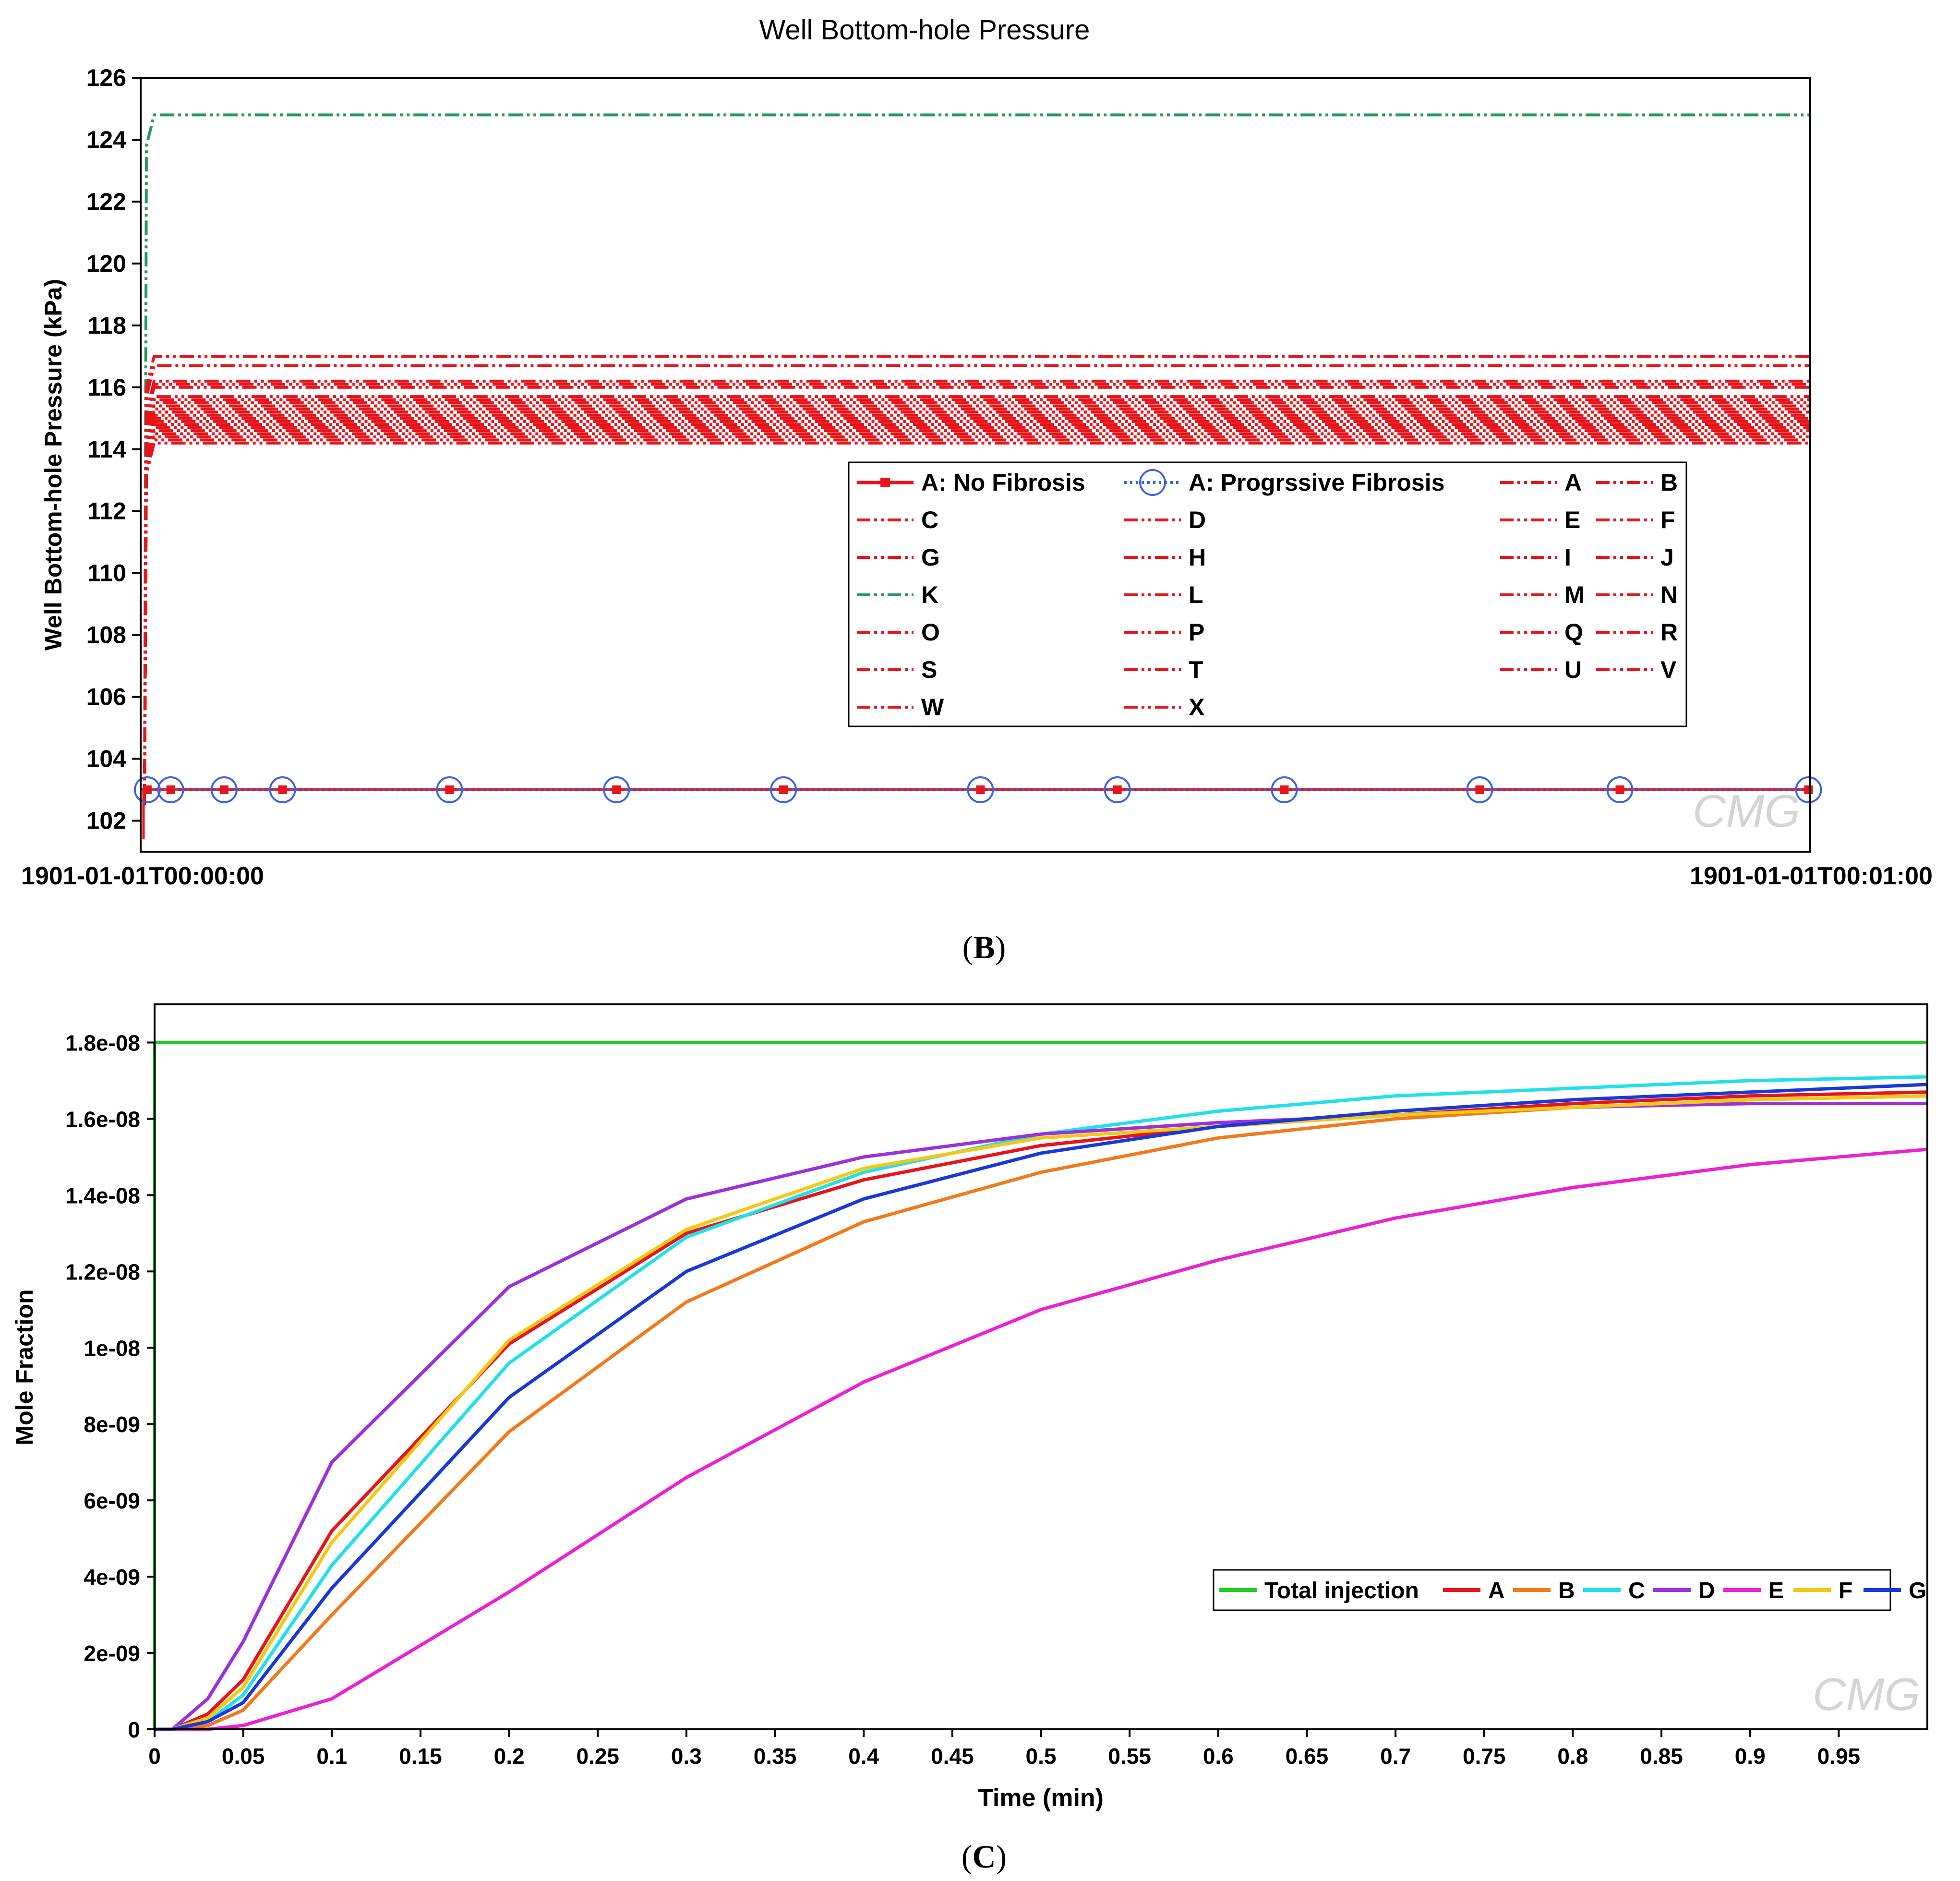 The width and height of the screenshot is (1960, 1881). I want to click on panel-label-c: (C), so click(984, 1857).